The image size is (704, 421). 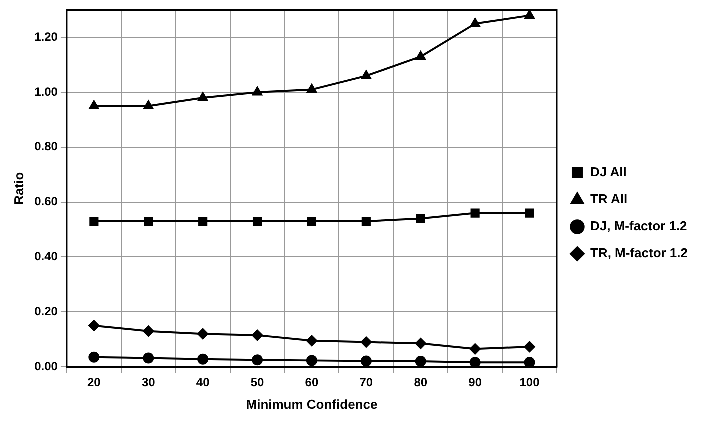 I want to click on y-tick-label: 1.00, so click(x=46, y=91).